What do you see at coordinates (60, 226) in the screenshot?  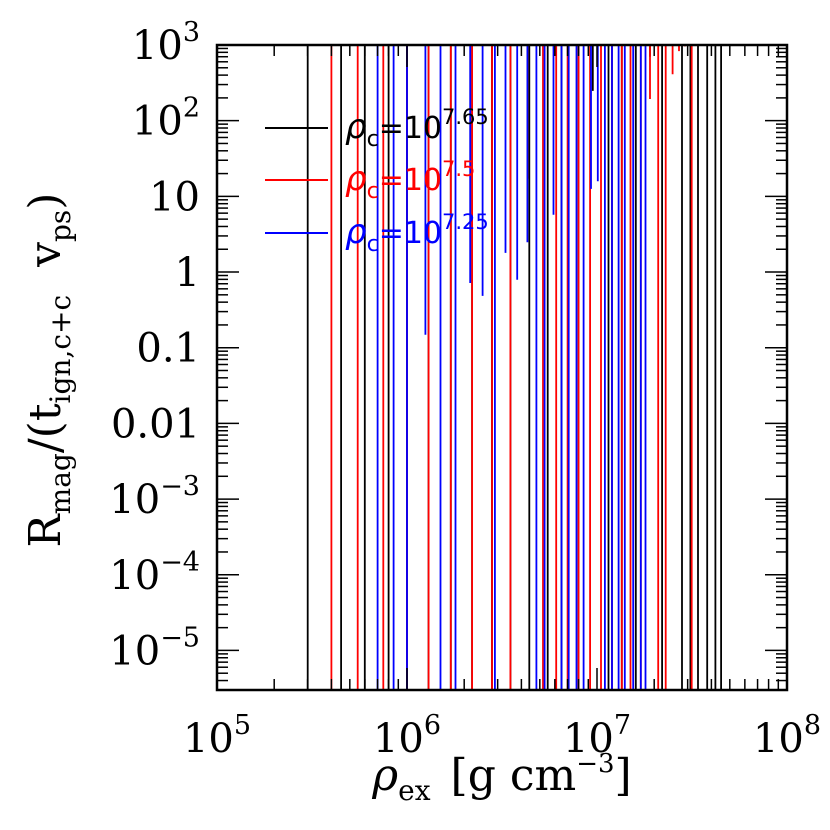 I see `y-axis-tail-sub: ps` at bounding box center [60, 226].